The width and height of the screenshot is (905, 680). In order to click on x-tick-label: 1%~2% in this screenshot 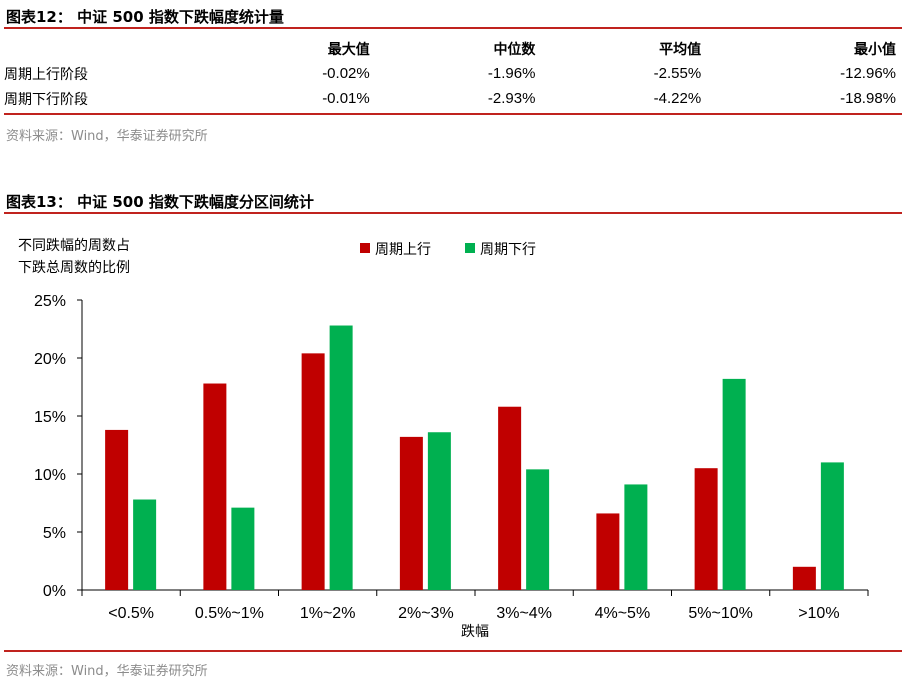, I will do `click(328, 613)`.